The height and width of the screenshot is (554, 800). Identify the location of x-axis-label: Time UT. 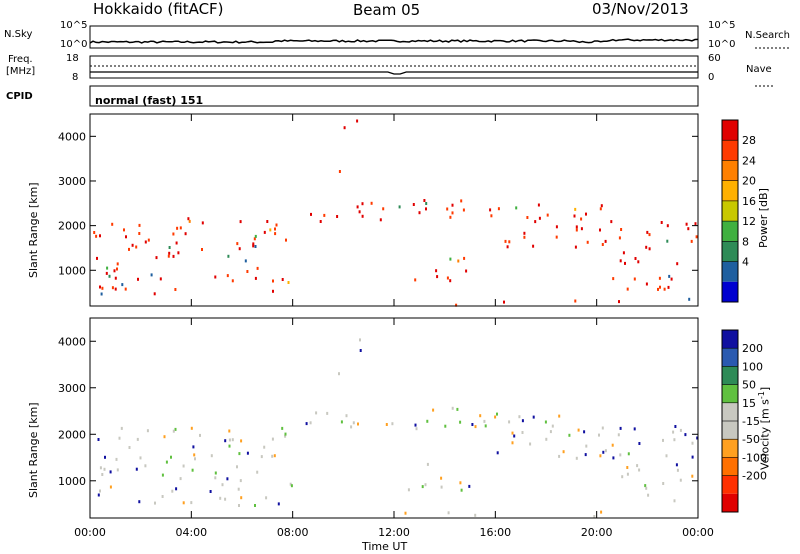
(385, 546).